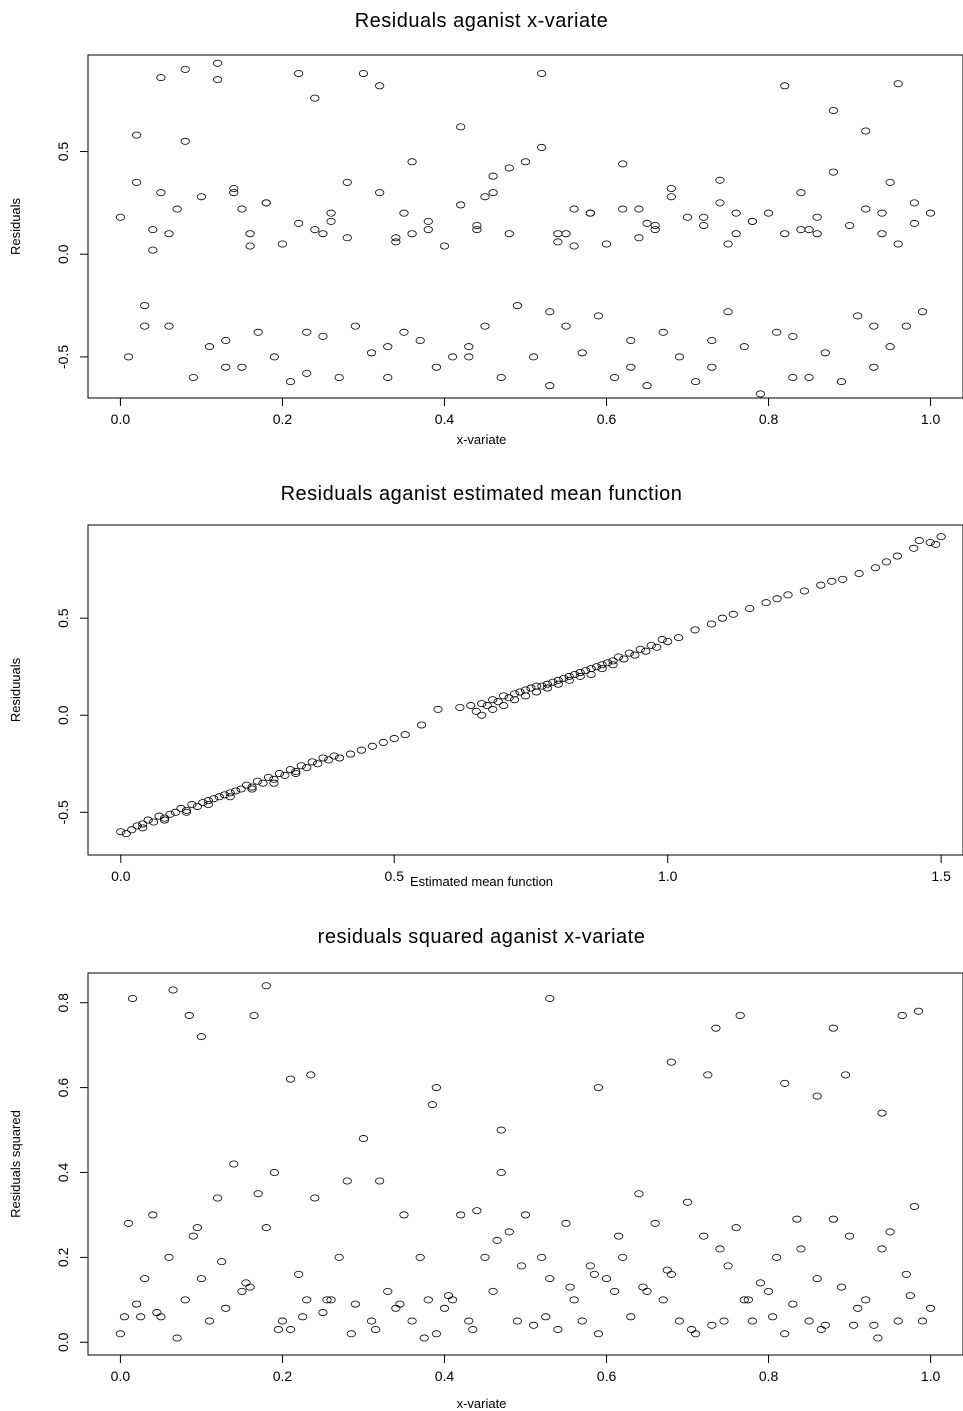 The height and width of the screenshot is (1411, 963). What do you see at coordinates (607, 1376) in the screenshot?
I see `x-tick-label: 0.6` at bounding box center [607, 1376].